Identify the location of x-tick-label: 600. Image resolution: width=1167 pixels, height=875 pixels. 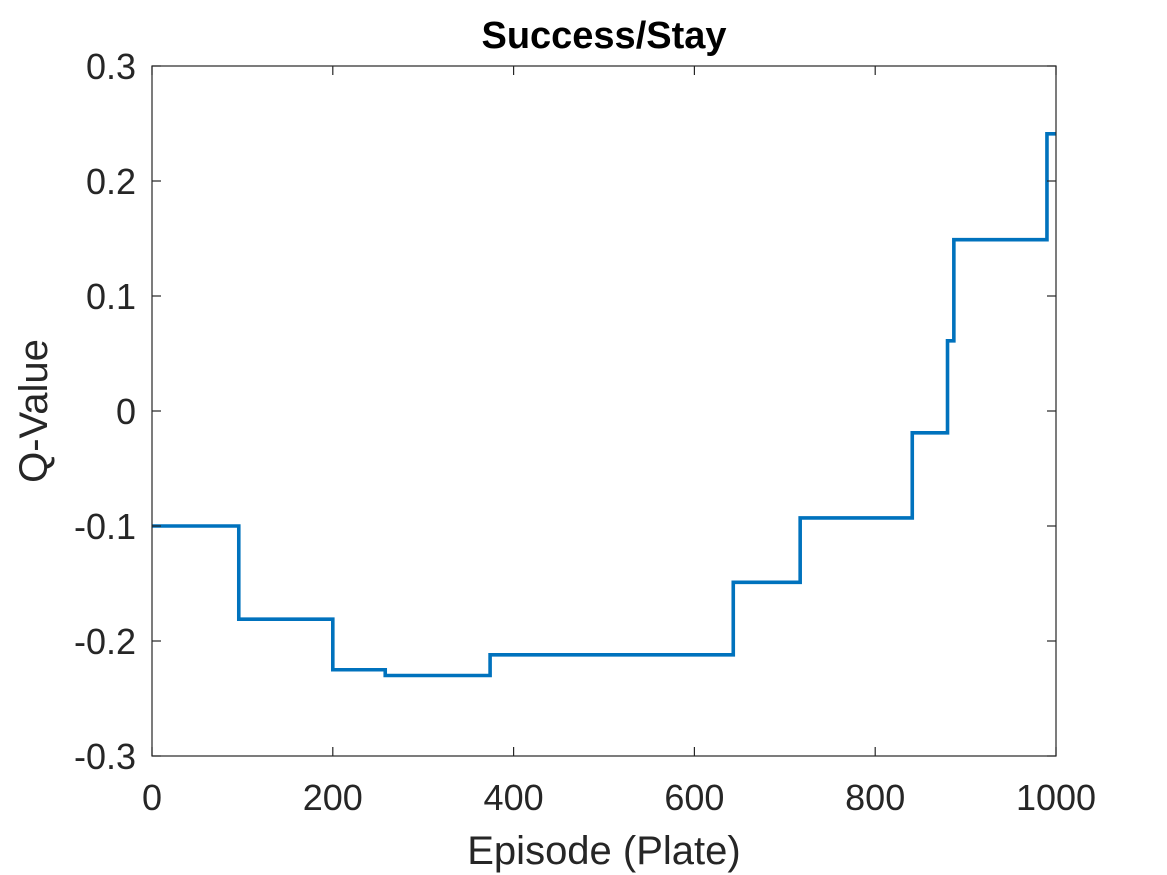
(694, 797).